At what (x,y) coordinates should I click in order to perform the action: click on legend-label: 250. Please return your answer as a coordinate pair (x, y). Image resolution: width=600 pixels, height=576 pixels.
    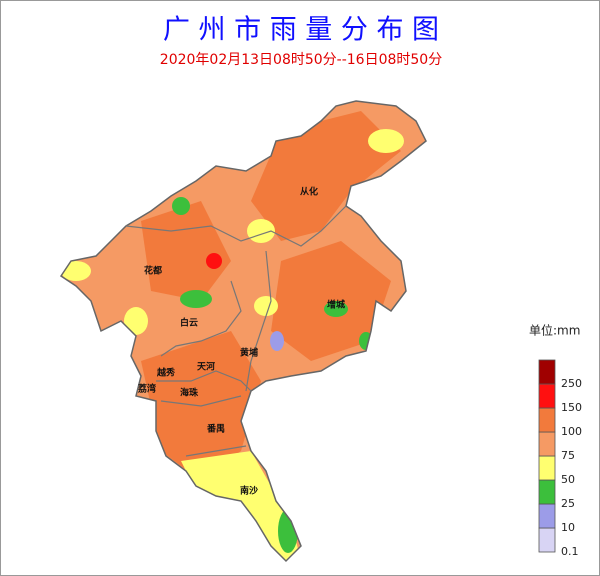
    Looking at the image, I should click on (571, 383).